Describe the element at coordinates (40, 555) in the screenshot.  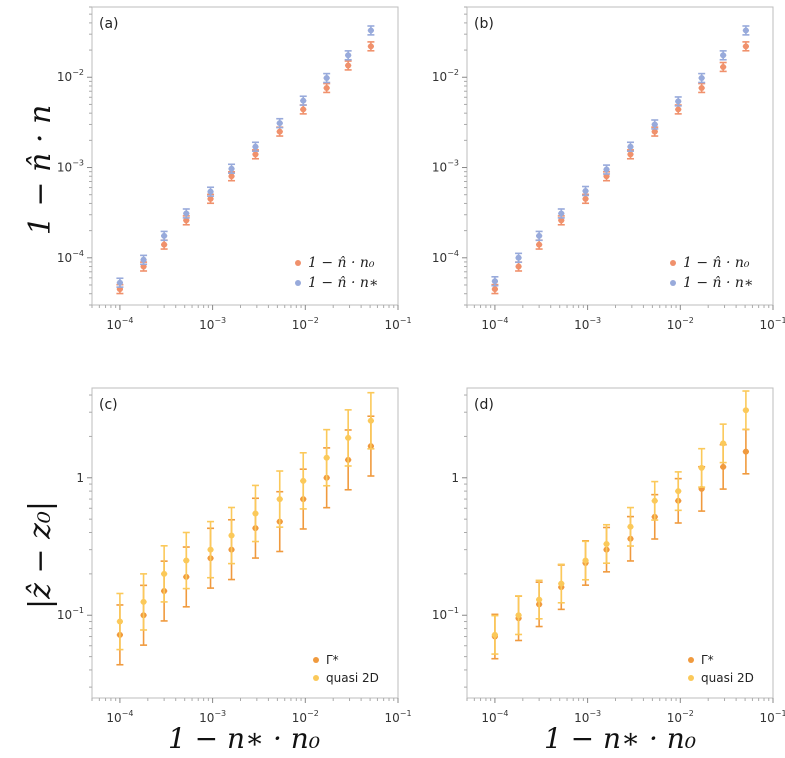
I see `ylabel-bottom: |ẑ − z₀|` at that location.